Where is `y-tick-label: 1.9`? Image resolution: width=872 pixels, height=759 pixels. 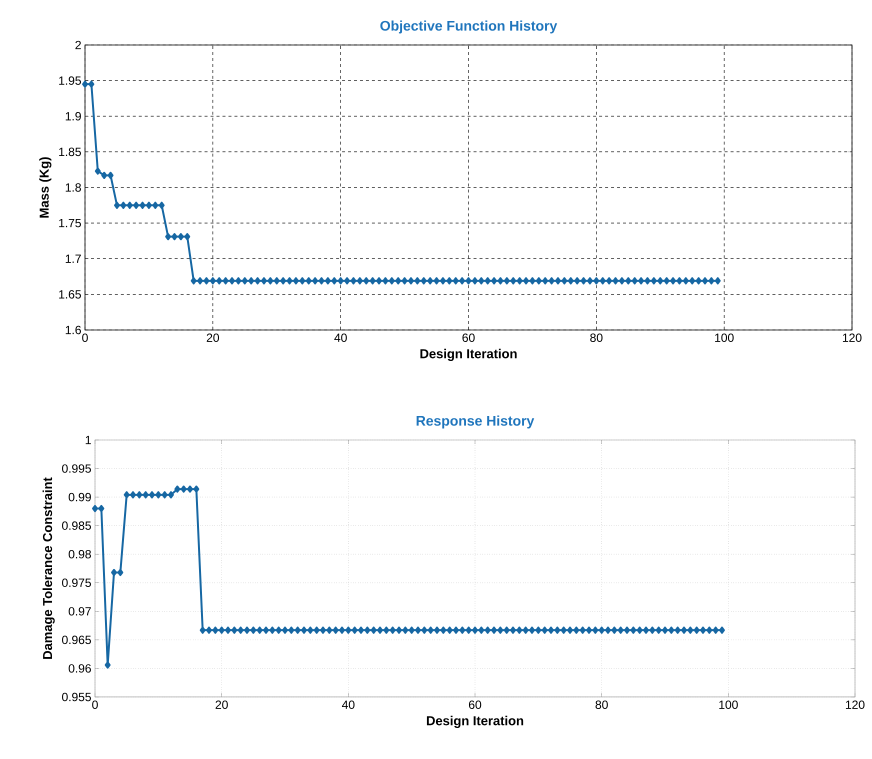 y-tick-label: 1.9 is located at coordinates (73, 116).